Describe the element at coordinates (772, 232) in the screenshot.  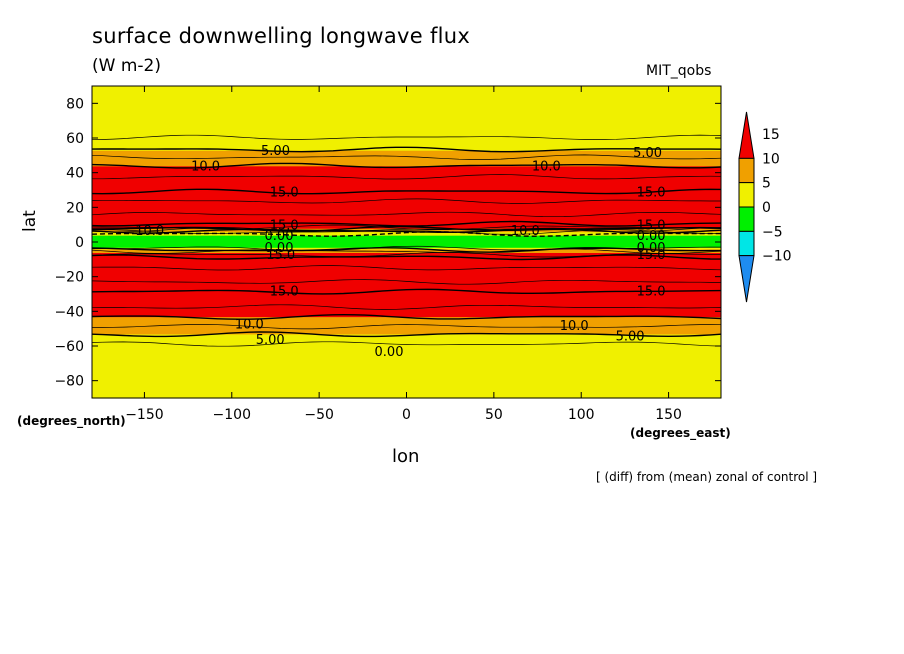
I see `colorbar-label: −5` at that location.